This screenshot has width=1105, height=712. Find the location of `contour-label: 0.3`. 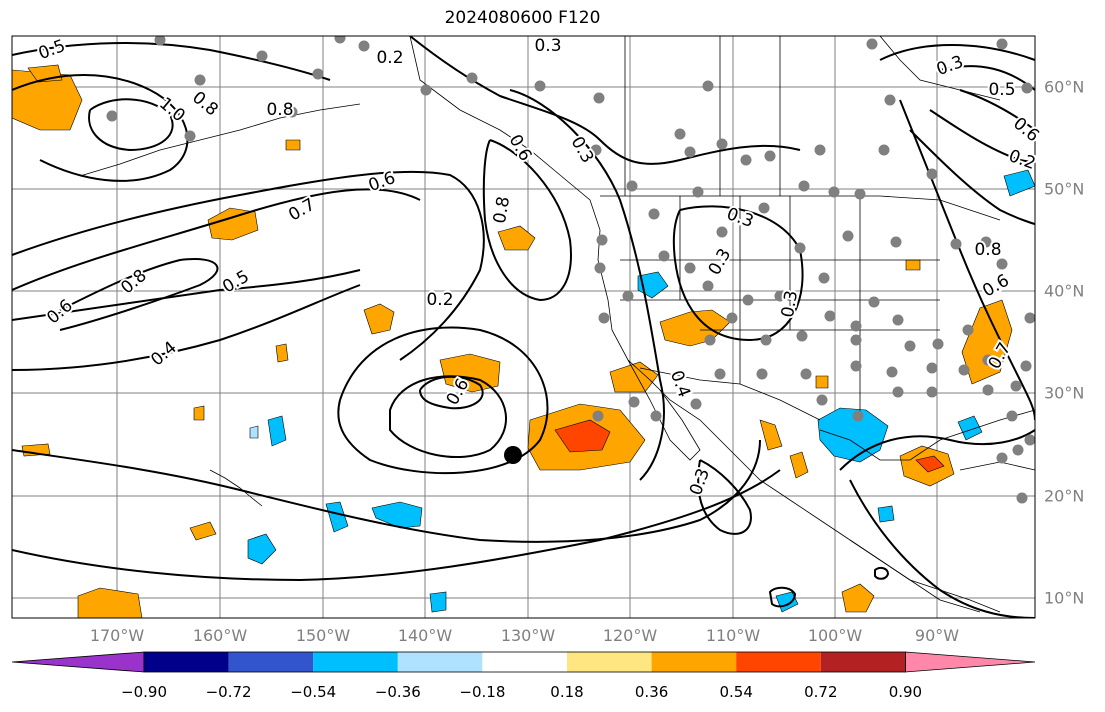

contour-label: 0.3 is located at coordinates (547, 46).